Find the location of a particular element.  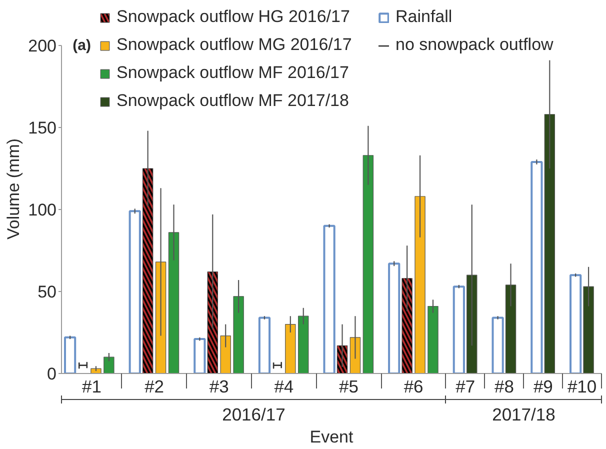

x-tick-label: #2 is located at coordinates (154, 386).